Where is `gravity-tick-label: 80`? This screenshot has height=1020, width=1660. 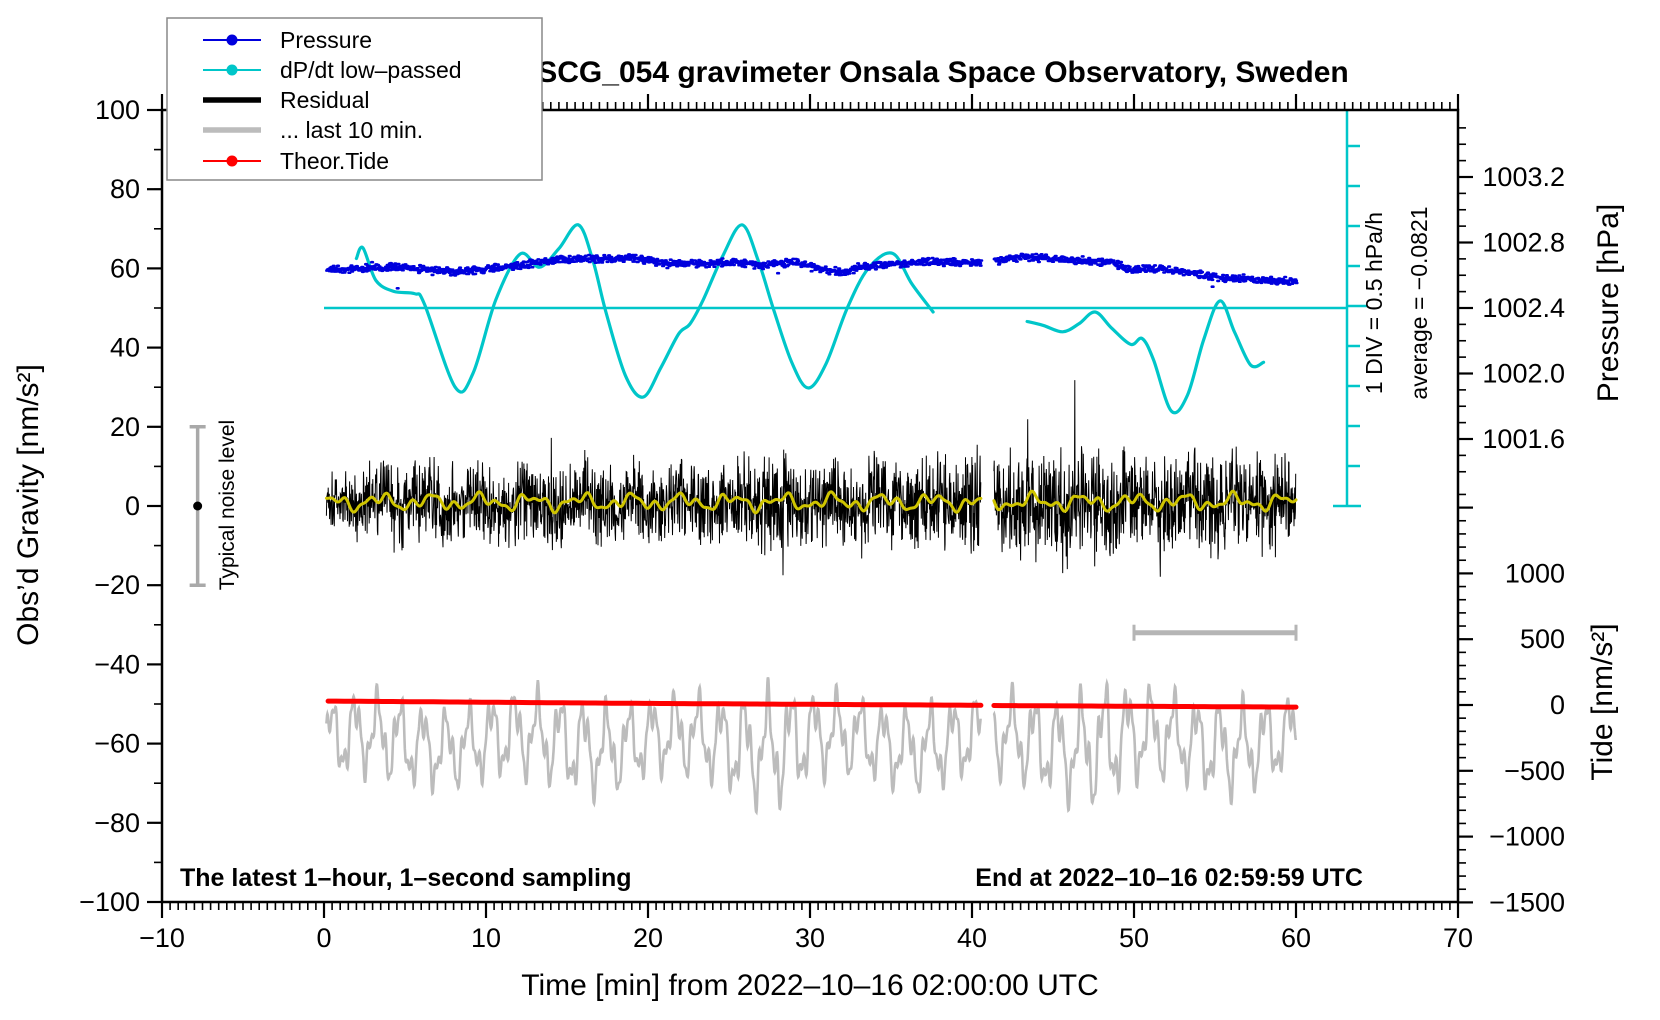 gravity-tick-label: 80 is located at coordinates (125, 189).